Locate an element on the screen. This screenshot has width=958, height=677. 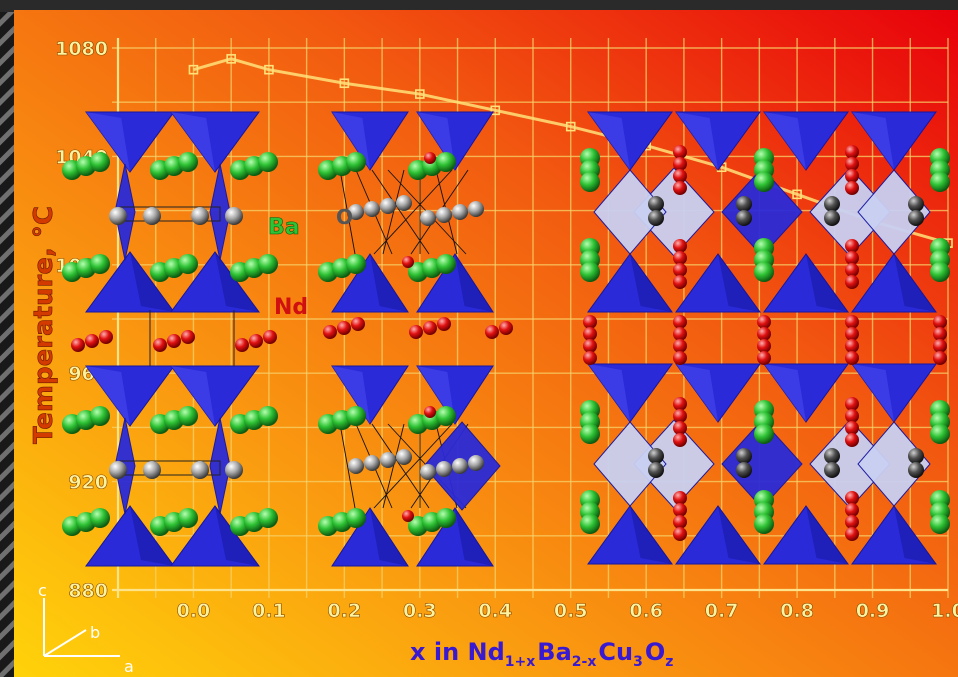
x-axis-label-main: x in Nd is located at coordinates (457, 652).